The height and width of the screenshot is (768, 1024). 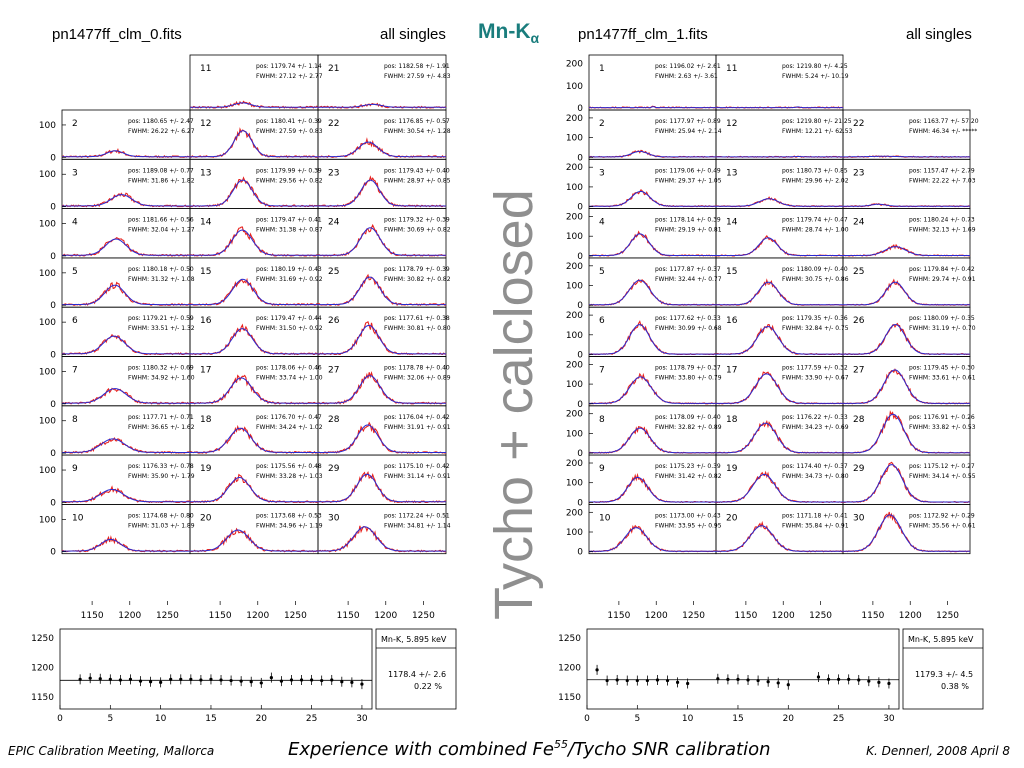 I want to click on chart2-panel-17-fwhm: FWHM: 33.90 +/- 0.67, so click(x=815, y=378).